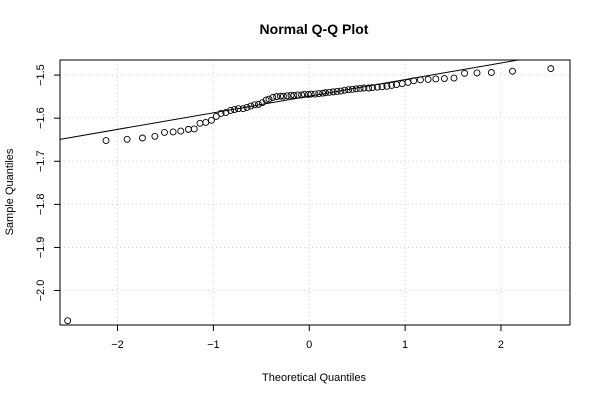 This screenshot has width=599, height=400. Describe the element at coordinates (314, 378) in the screenshot. I see `x-axis-label: Theoretical Quantiles` at that location.